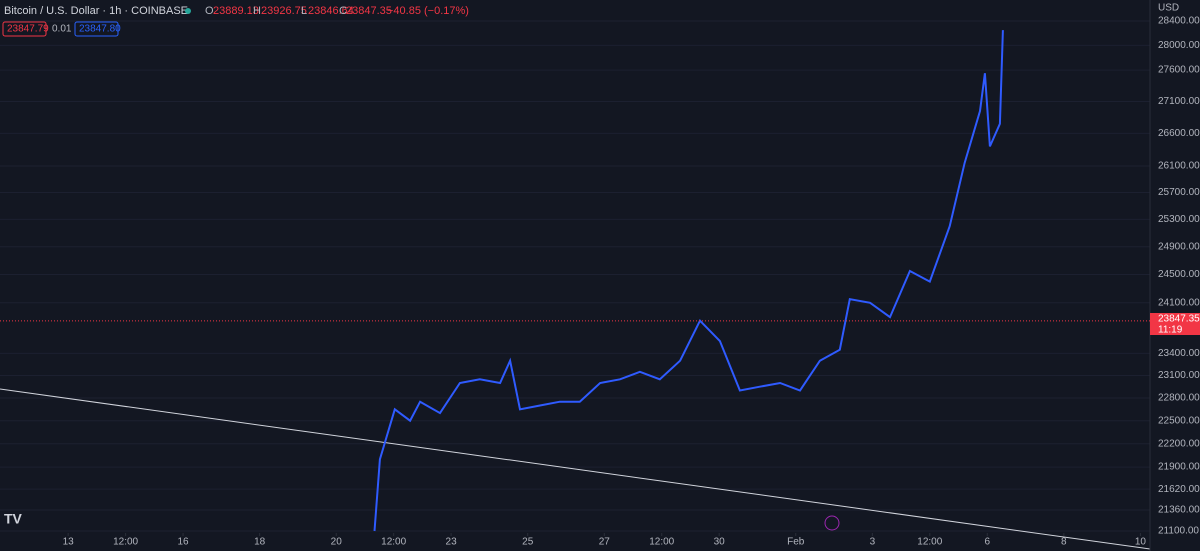 Image resolution: width=1200 pixels, height=551 pixels. I want to click on x-tick-label: 3, so click(873, 542).